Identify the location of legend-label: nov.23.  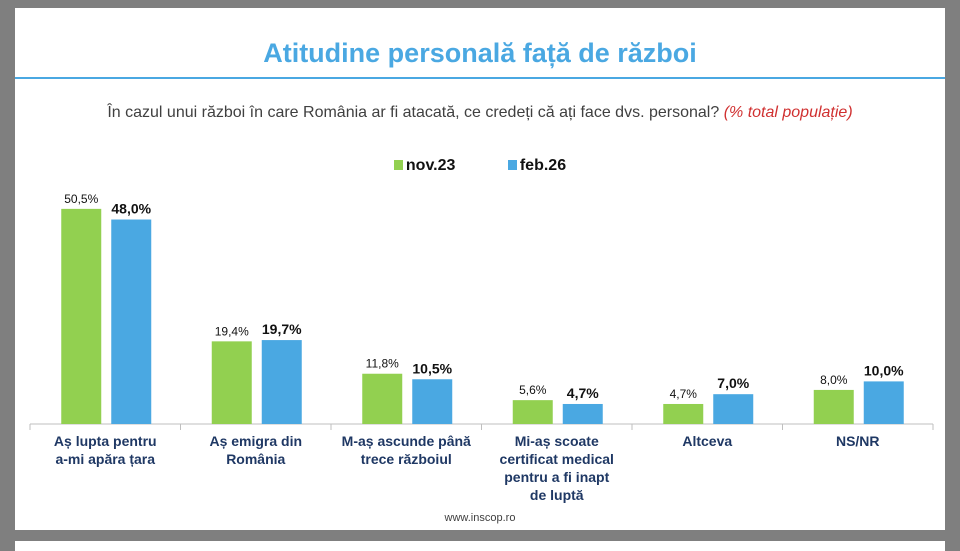
(430, 165).